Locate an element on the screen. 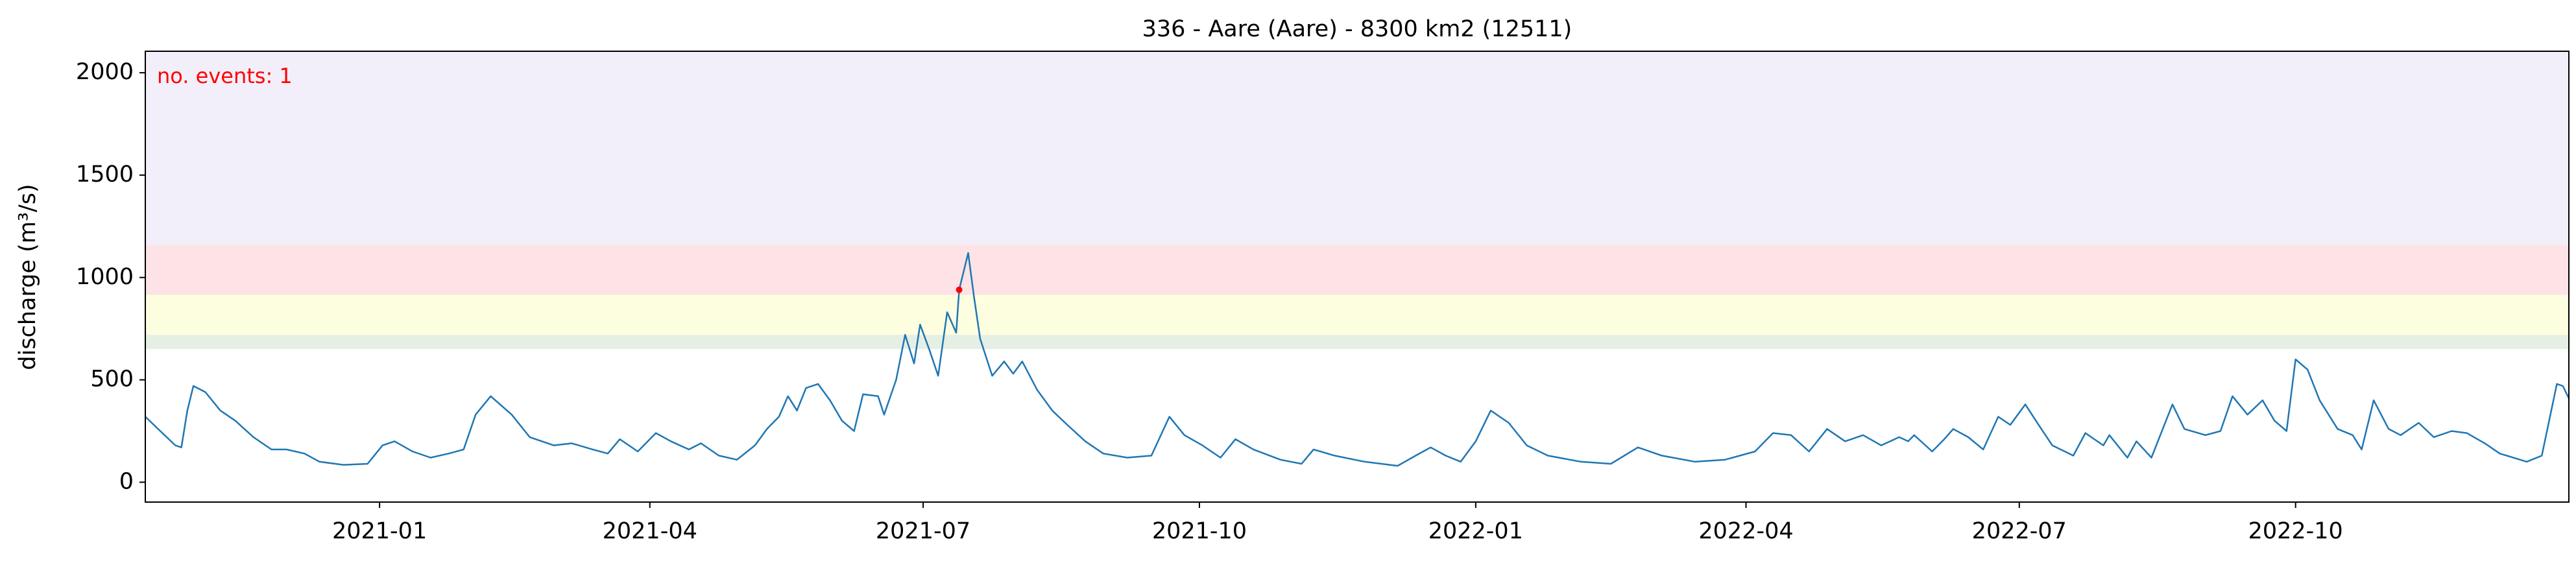 This screenshot has width=2576, height=565. x-tick-label: 2021-04 is located at coordinates (650, 531).